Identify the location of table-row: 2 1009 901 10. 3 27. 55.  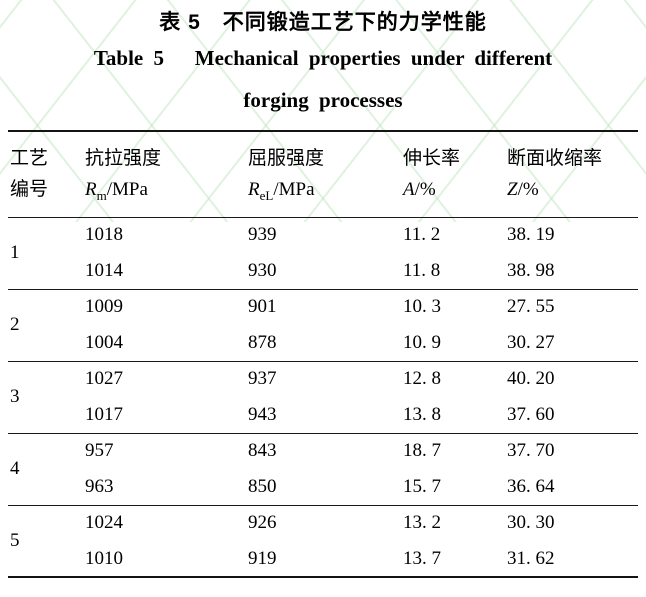
(323, 312).